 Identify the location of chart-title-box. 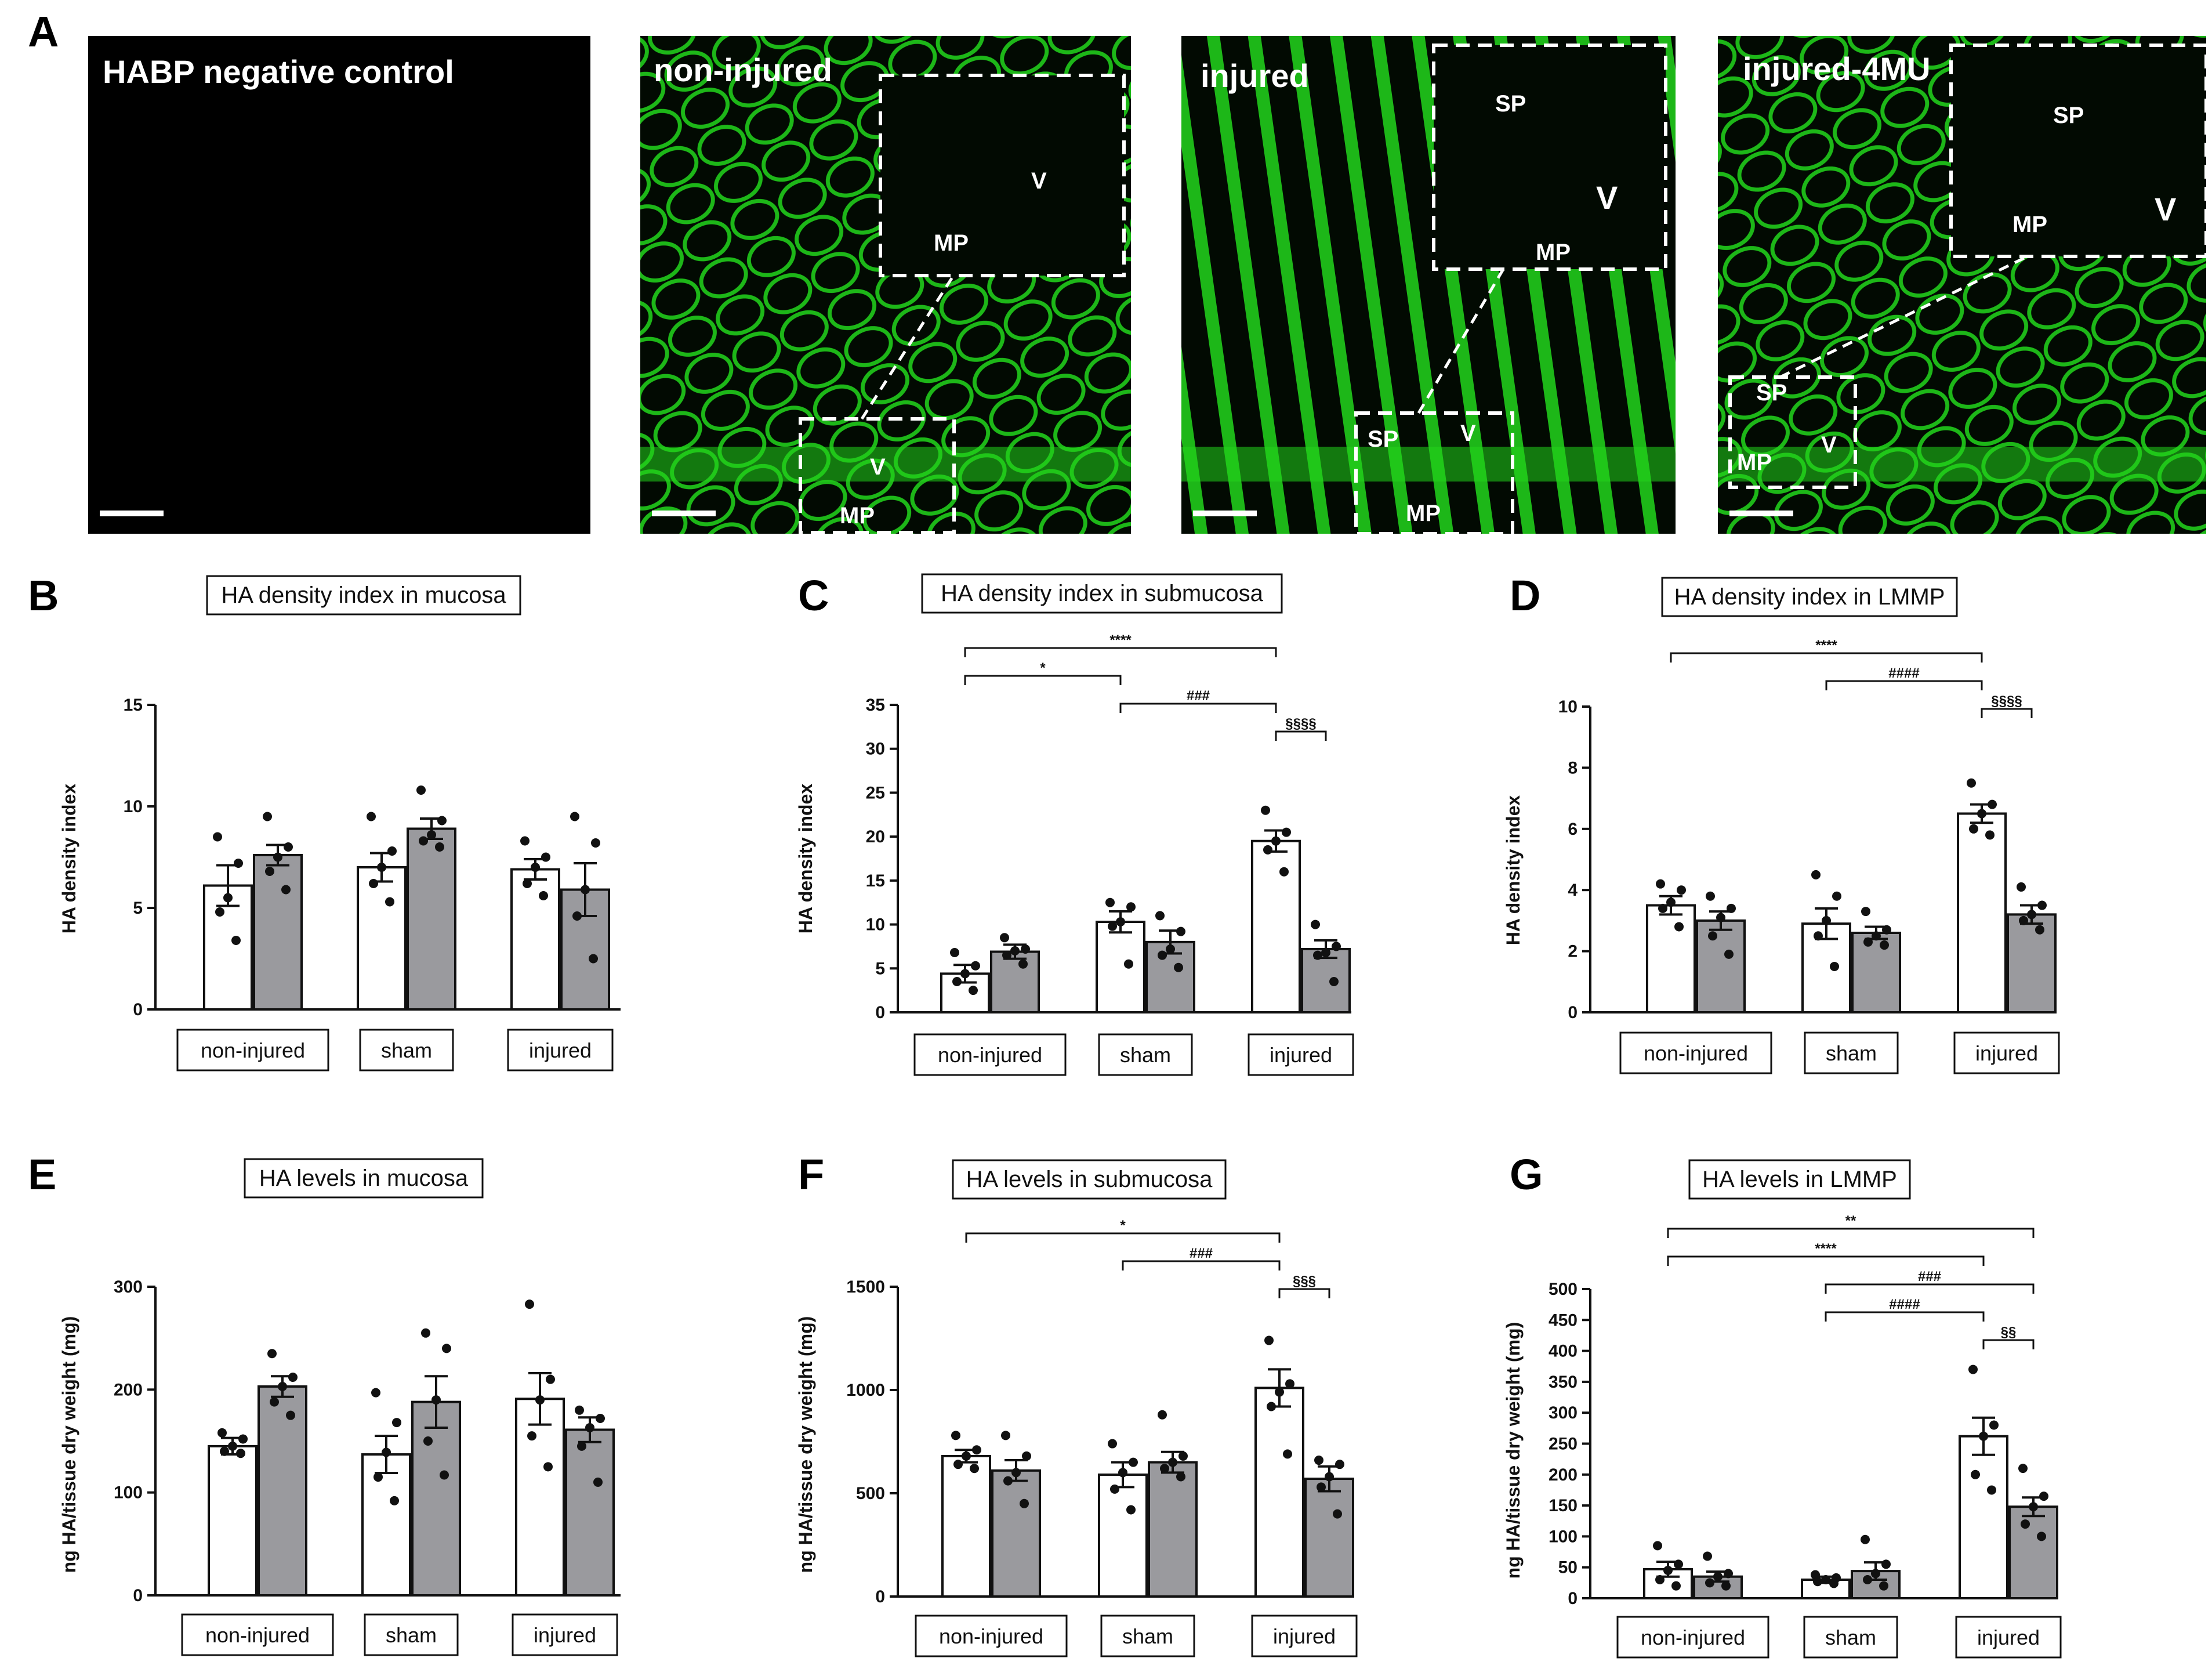
(1089, 1179).